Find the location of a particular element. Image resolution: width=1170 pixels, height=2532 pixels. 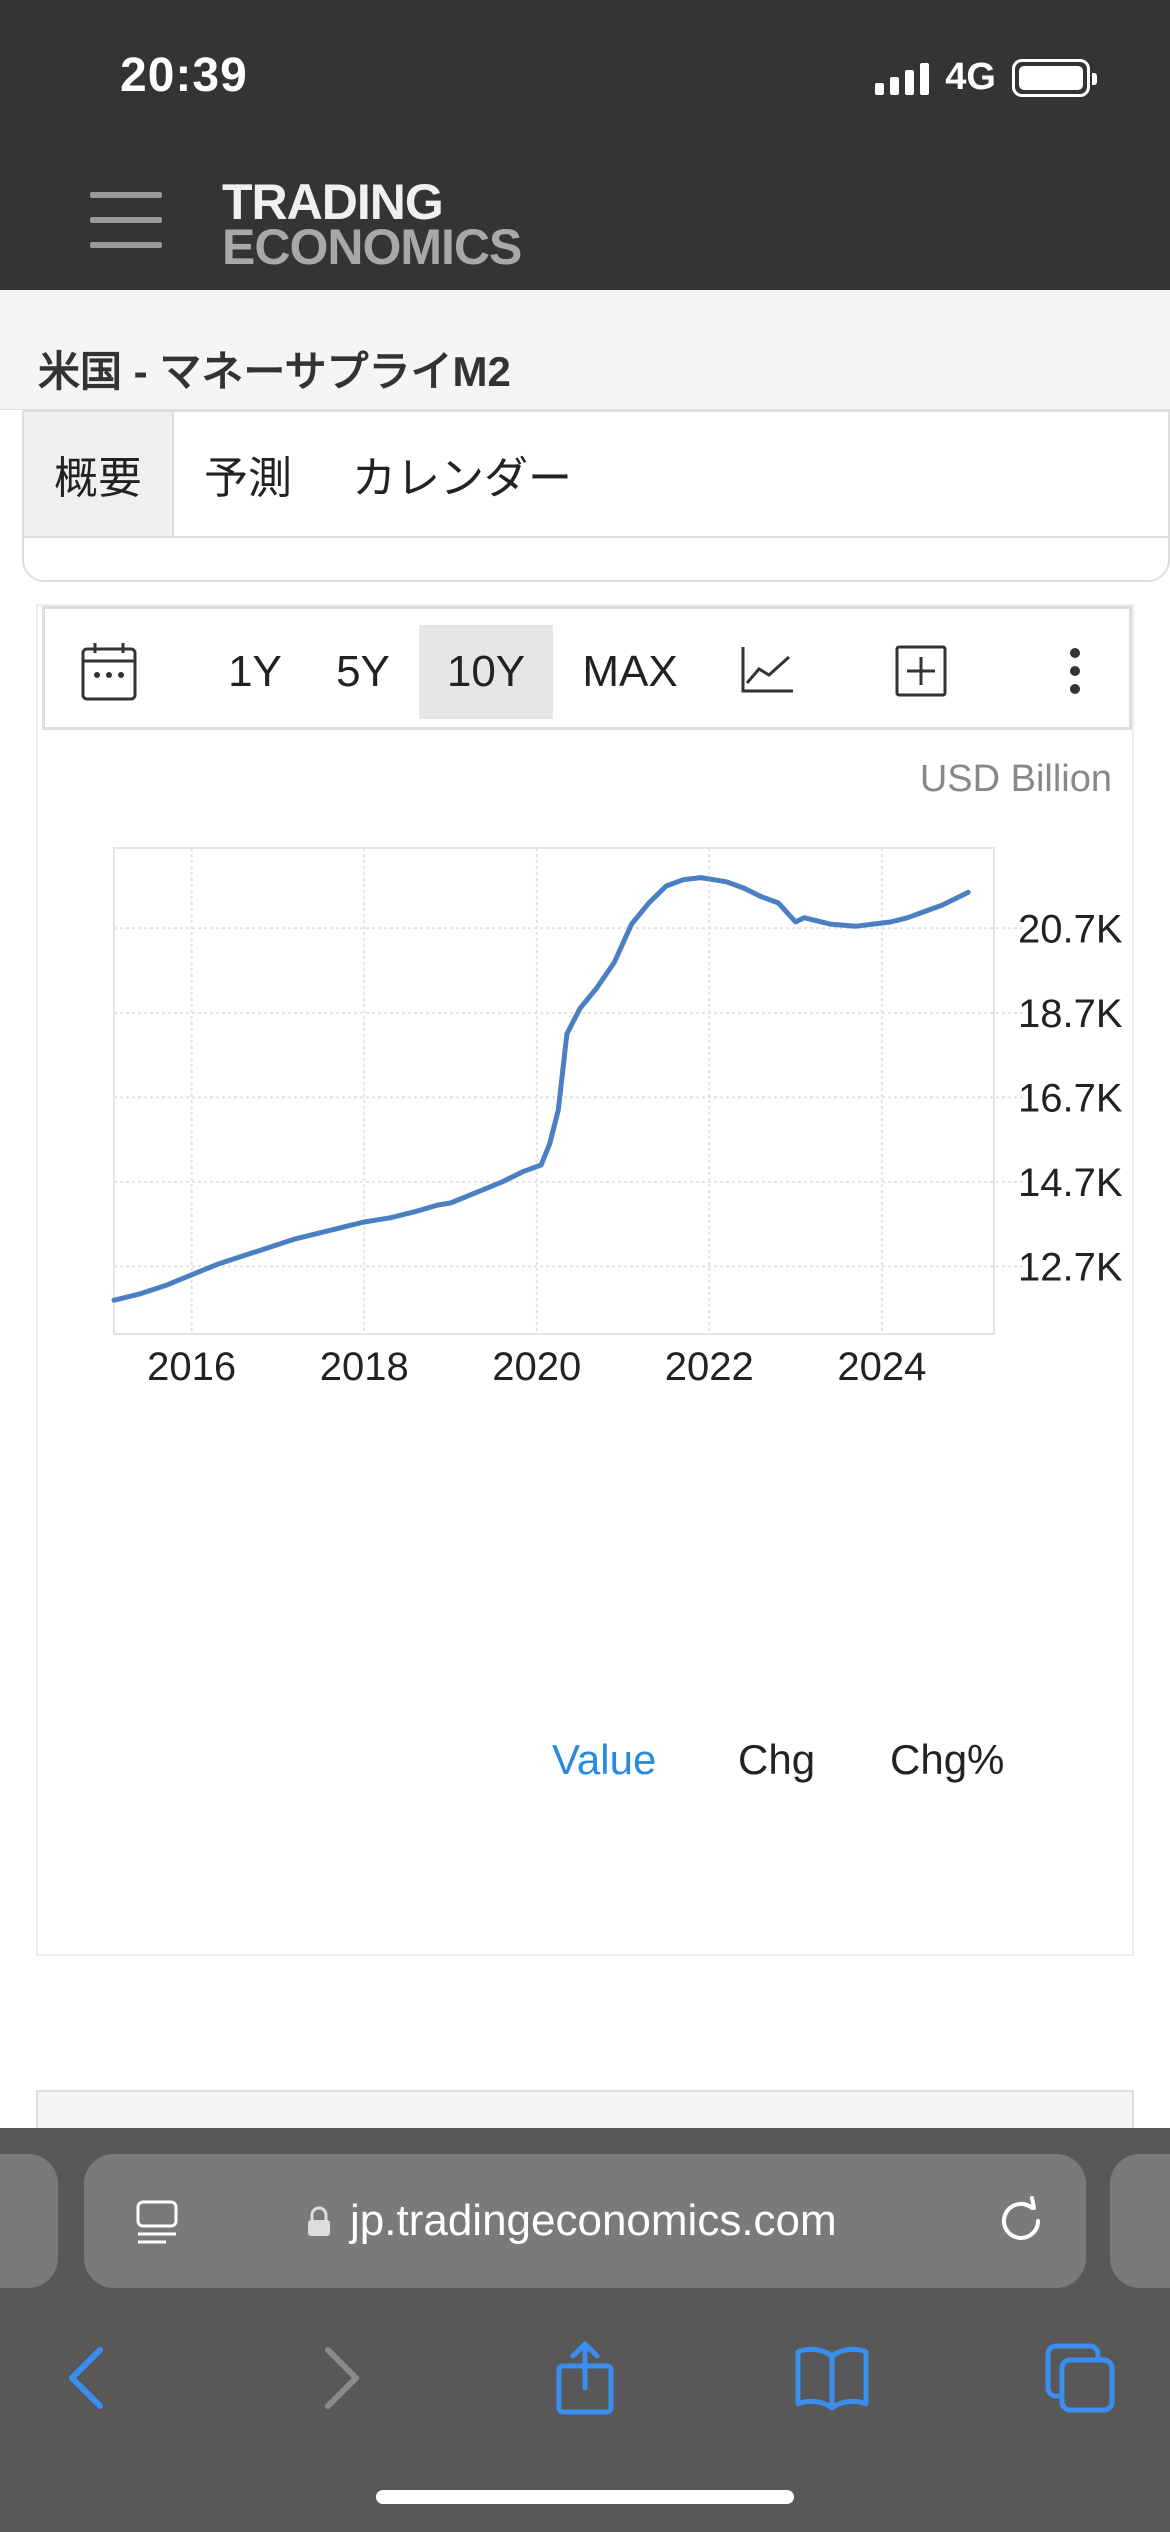

series-tab-chg-pct: Chg% is located at coordinates (947, 1759).